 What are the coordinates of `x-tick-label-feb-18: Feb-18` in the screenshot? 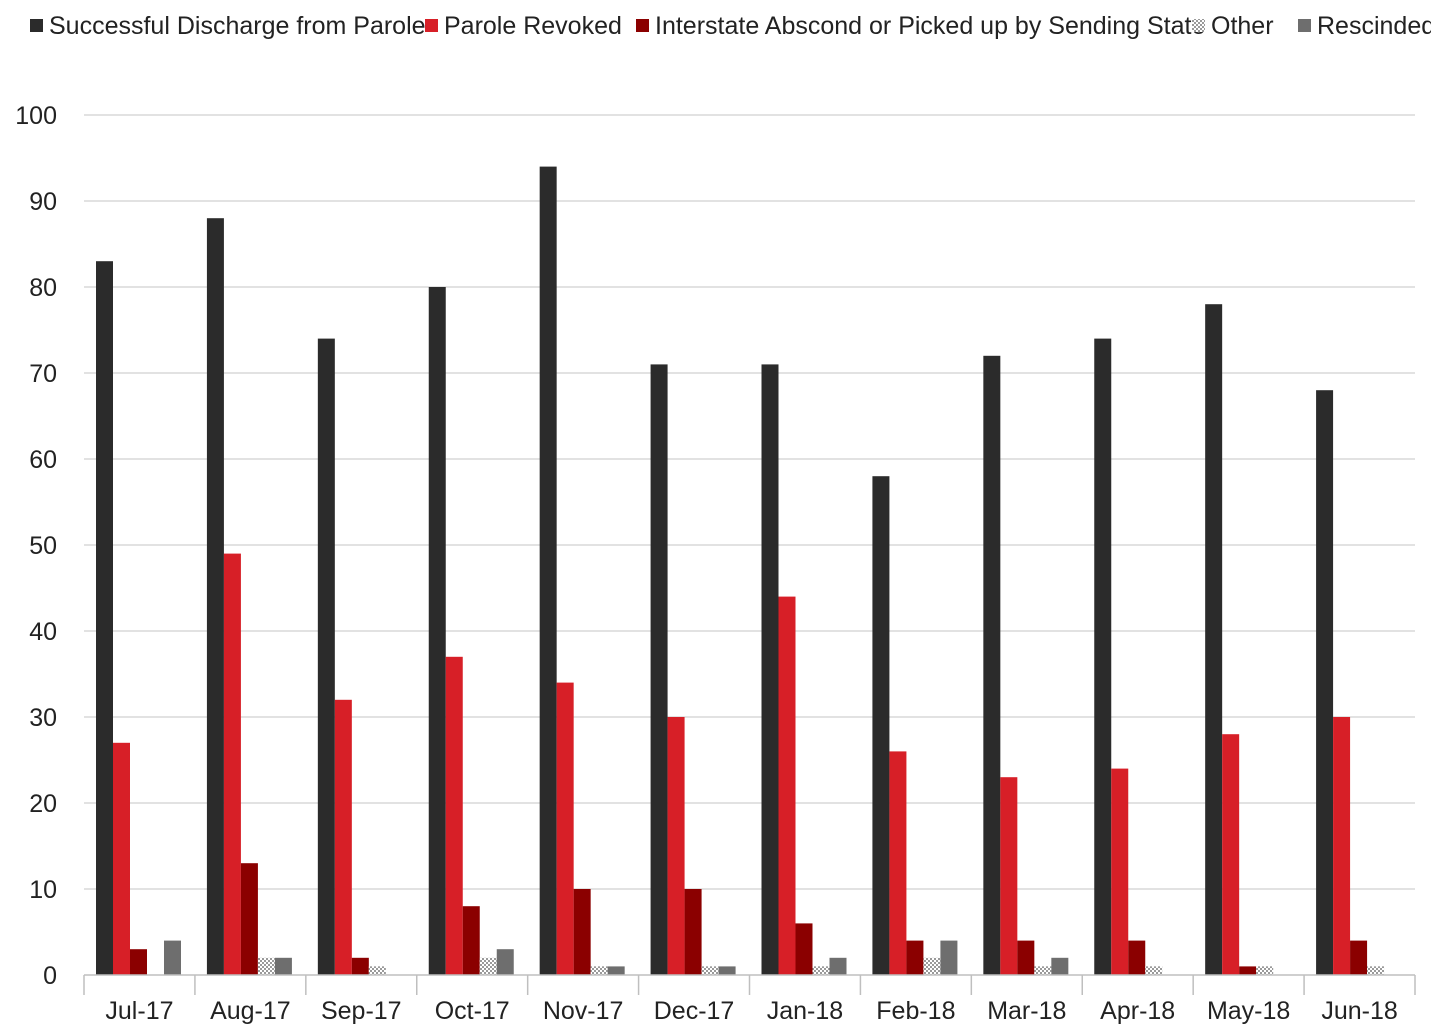 It's located at (915, 1010).